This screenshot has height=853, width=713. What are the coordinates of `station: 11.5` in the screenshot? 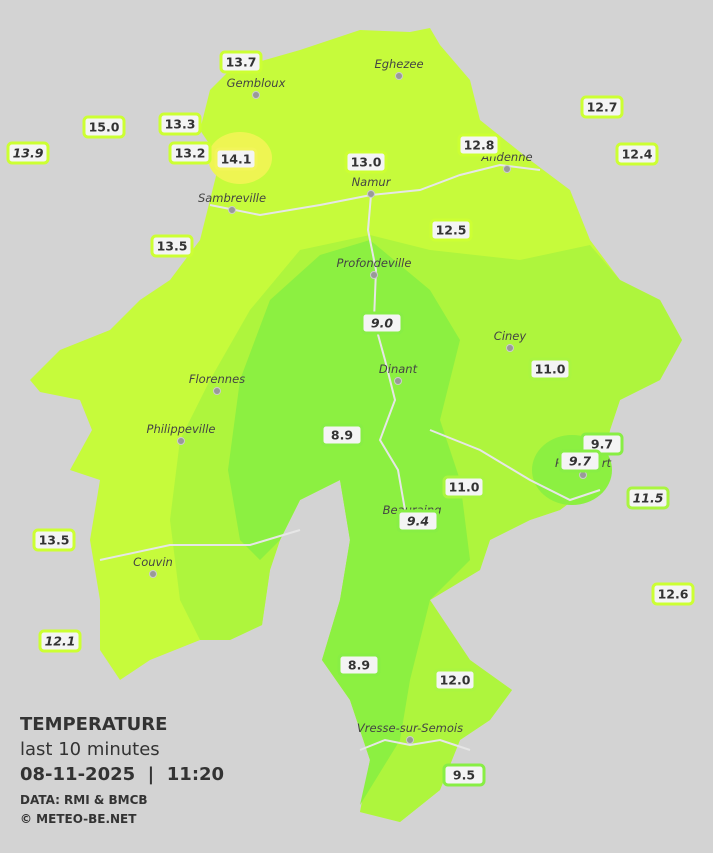 It's located at (648, 498).